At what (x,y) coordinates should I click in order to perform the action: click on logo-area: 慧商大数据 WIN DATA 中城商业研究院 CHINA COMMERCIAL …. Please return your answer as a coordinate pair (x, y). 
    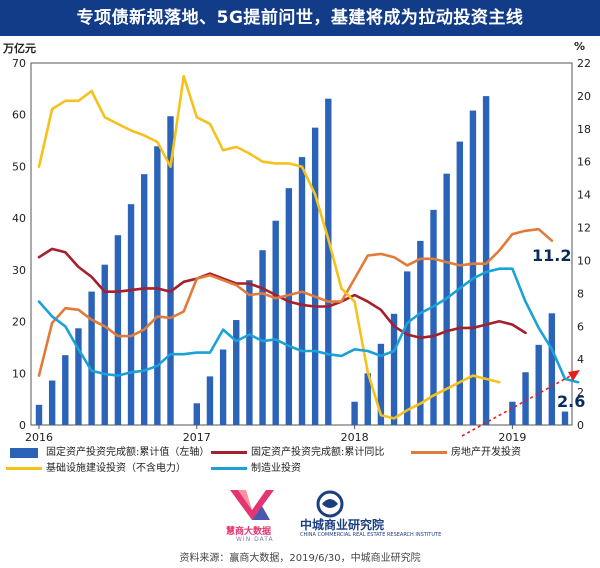
    Looking at the image, I should click on (300, 516).